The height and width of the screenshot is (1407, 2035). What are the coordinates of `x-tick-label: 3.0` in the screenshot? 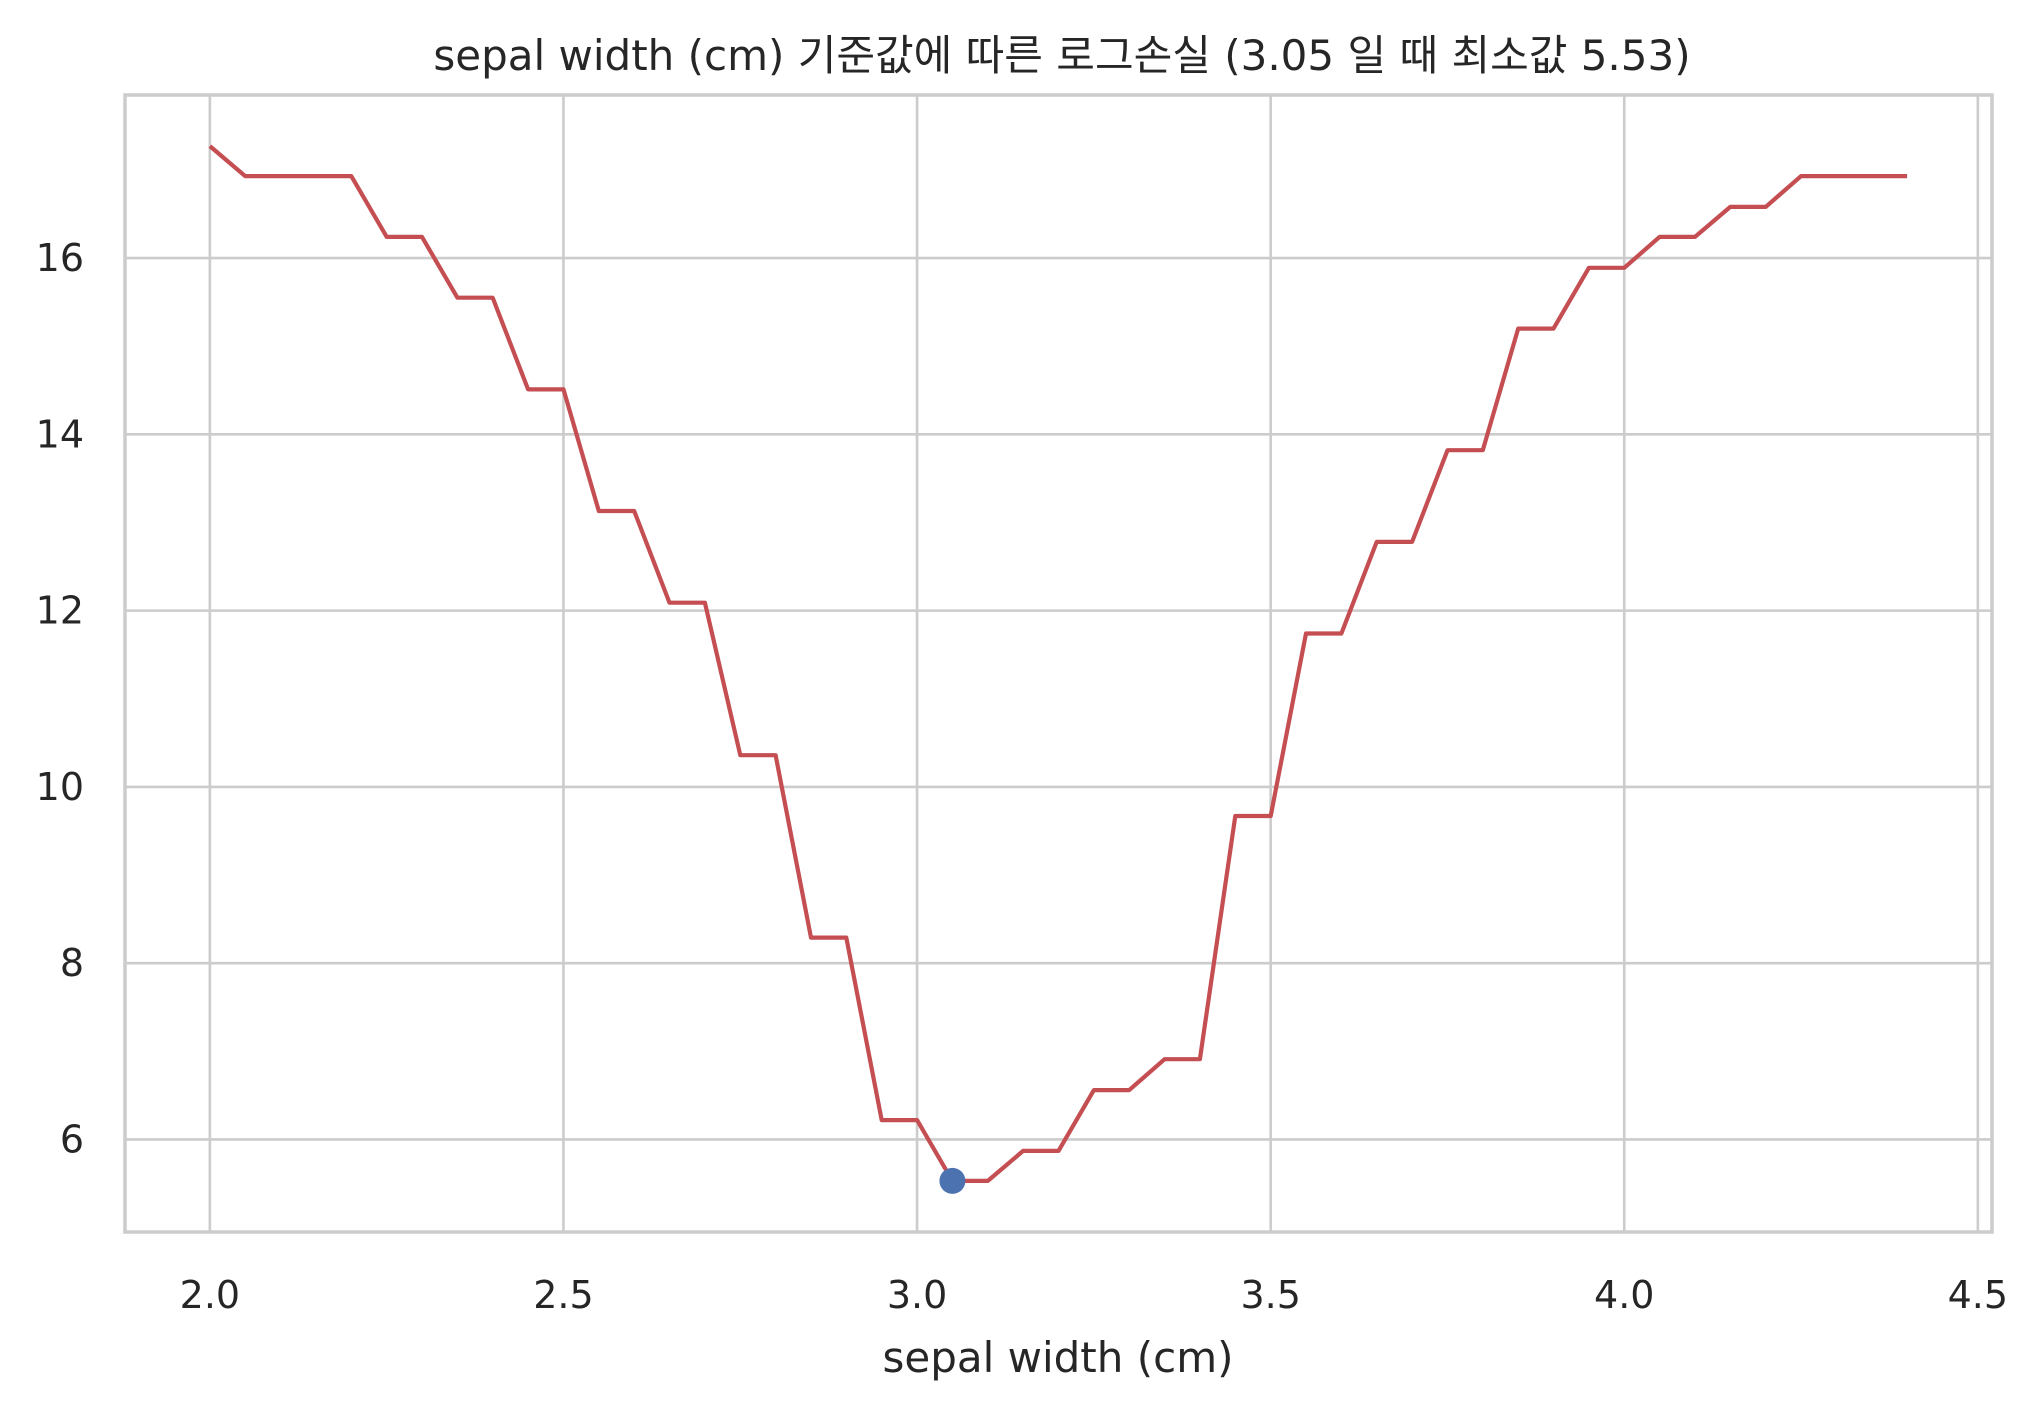 It's located at (917, 1295).